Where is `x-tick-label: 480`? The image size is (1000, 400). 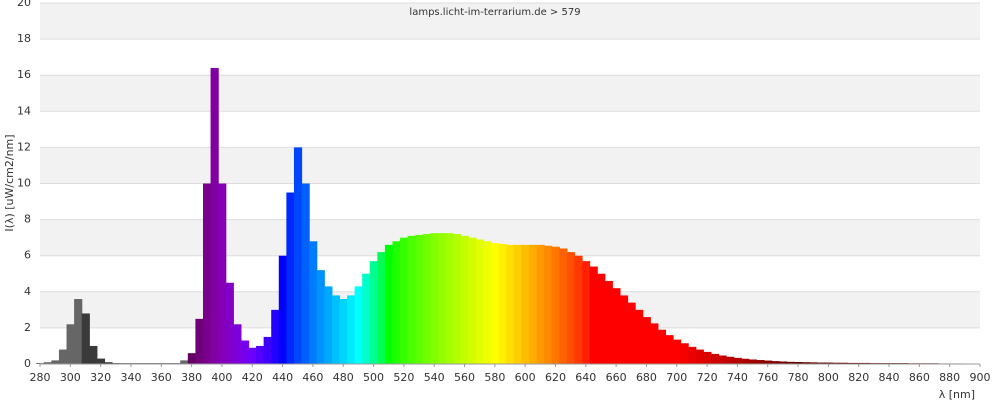 x-tick-label: 480 is located at coordinates (343, 377).